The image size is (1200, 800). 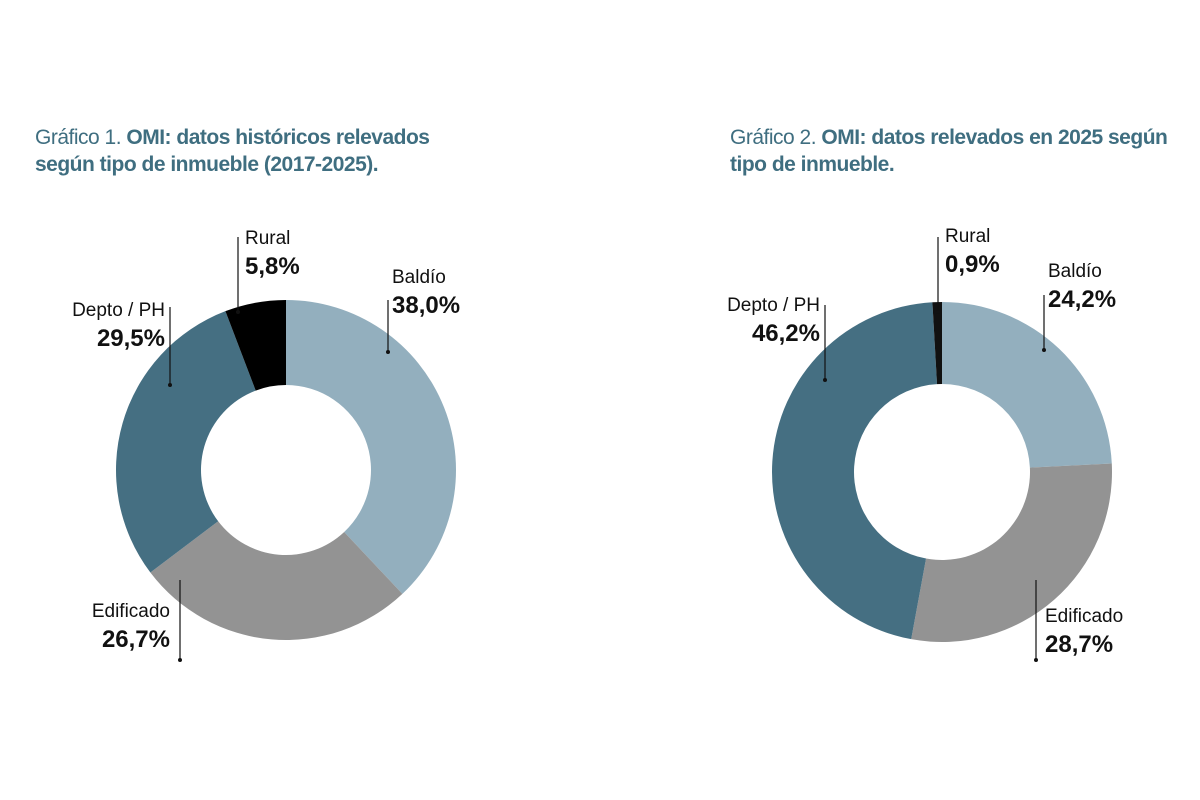 What do you see at coordinates (972, 264) in the screenshot?
I see `slice-value: 0,9%` at bounding box center [972, 264].